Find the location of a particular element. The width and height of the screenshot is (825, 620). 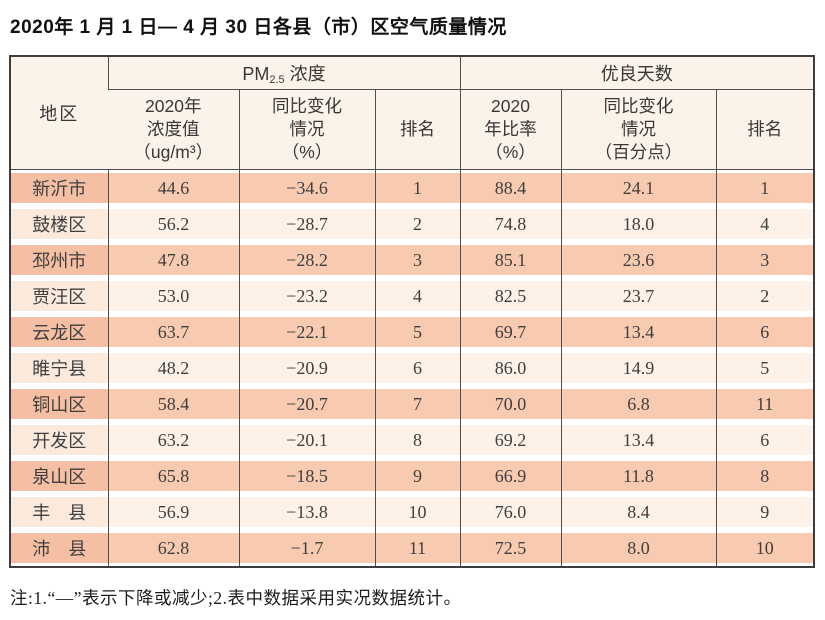

table-row: 铜山区 58.4 −20.7 7 70.0 6.8 11 is located at coordinates (412, 404).